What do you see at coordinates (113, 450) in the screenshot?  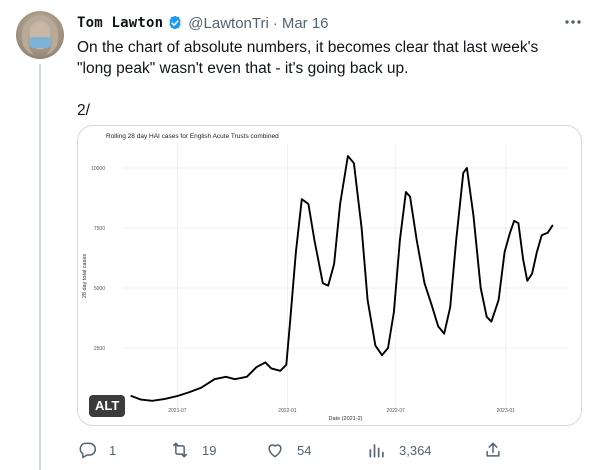 I see `reply-count: 1` at bounding box center [113, 450].